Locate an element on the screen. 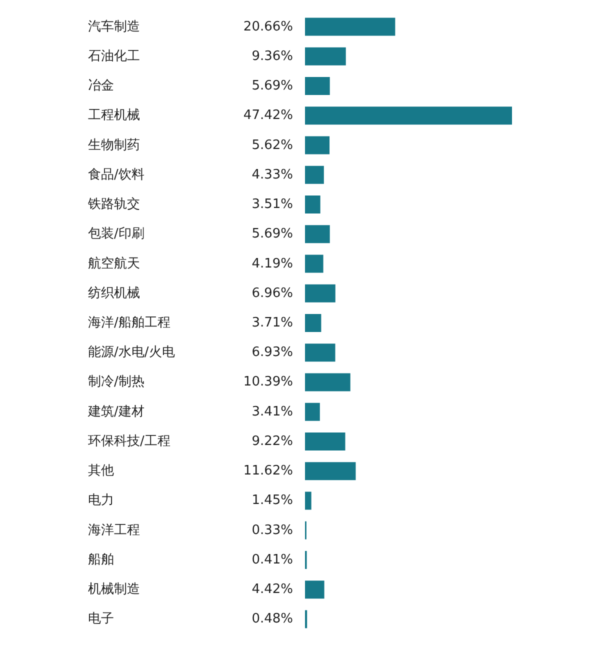  data-label: 0.33% is located at coordinates (272, 530).